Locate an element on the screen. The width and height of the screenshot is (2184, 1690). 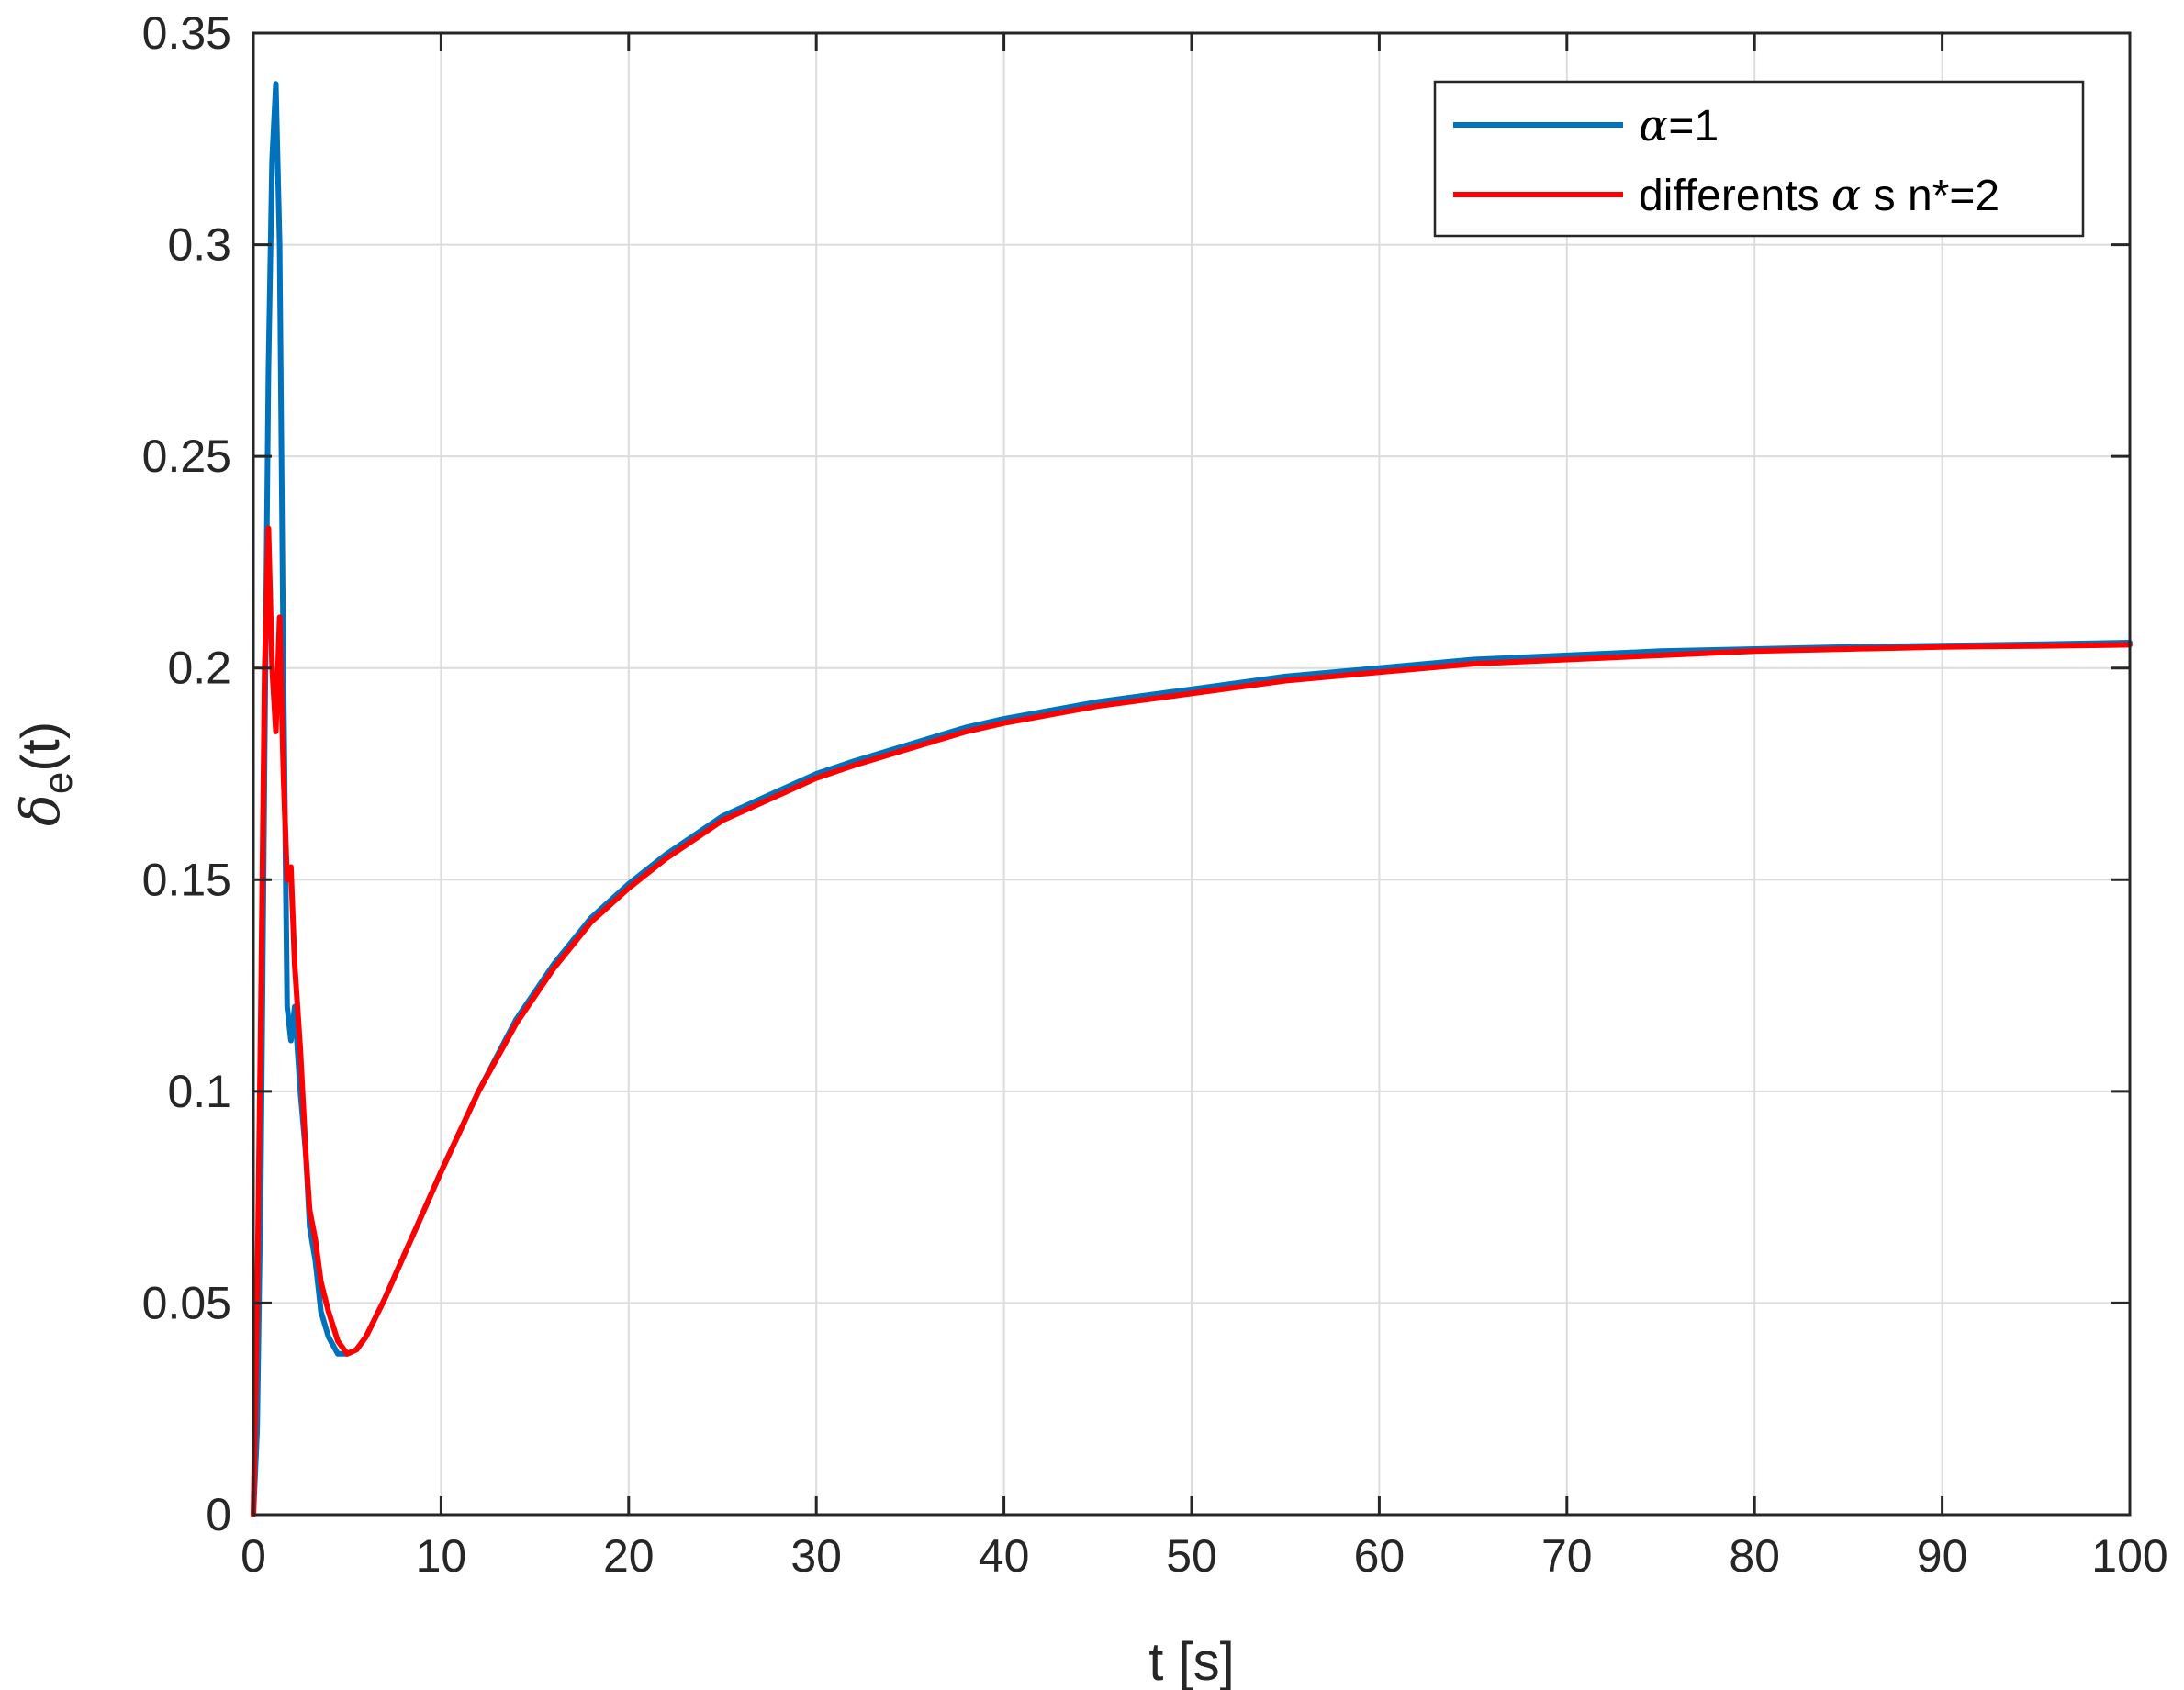
y-axis-label-subscript: e is located at coordinates (58, 783).